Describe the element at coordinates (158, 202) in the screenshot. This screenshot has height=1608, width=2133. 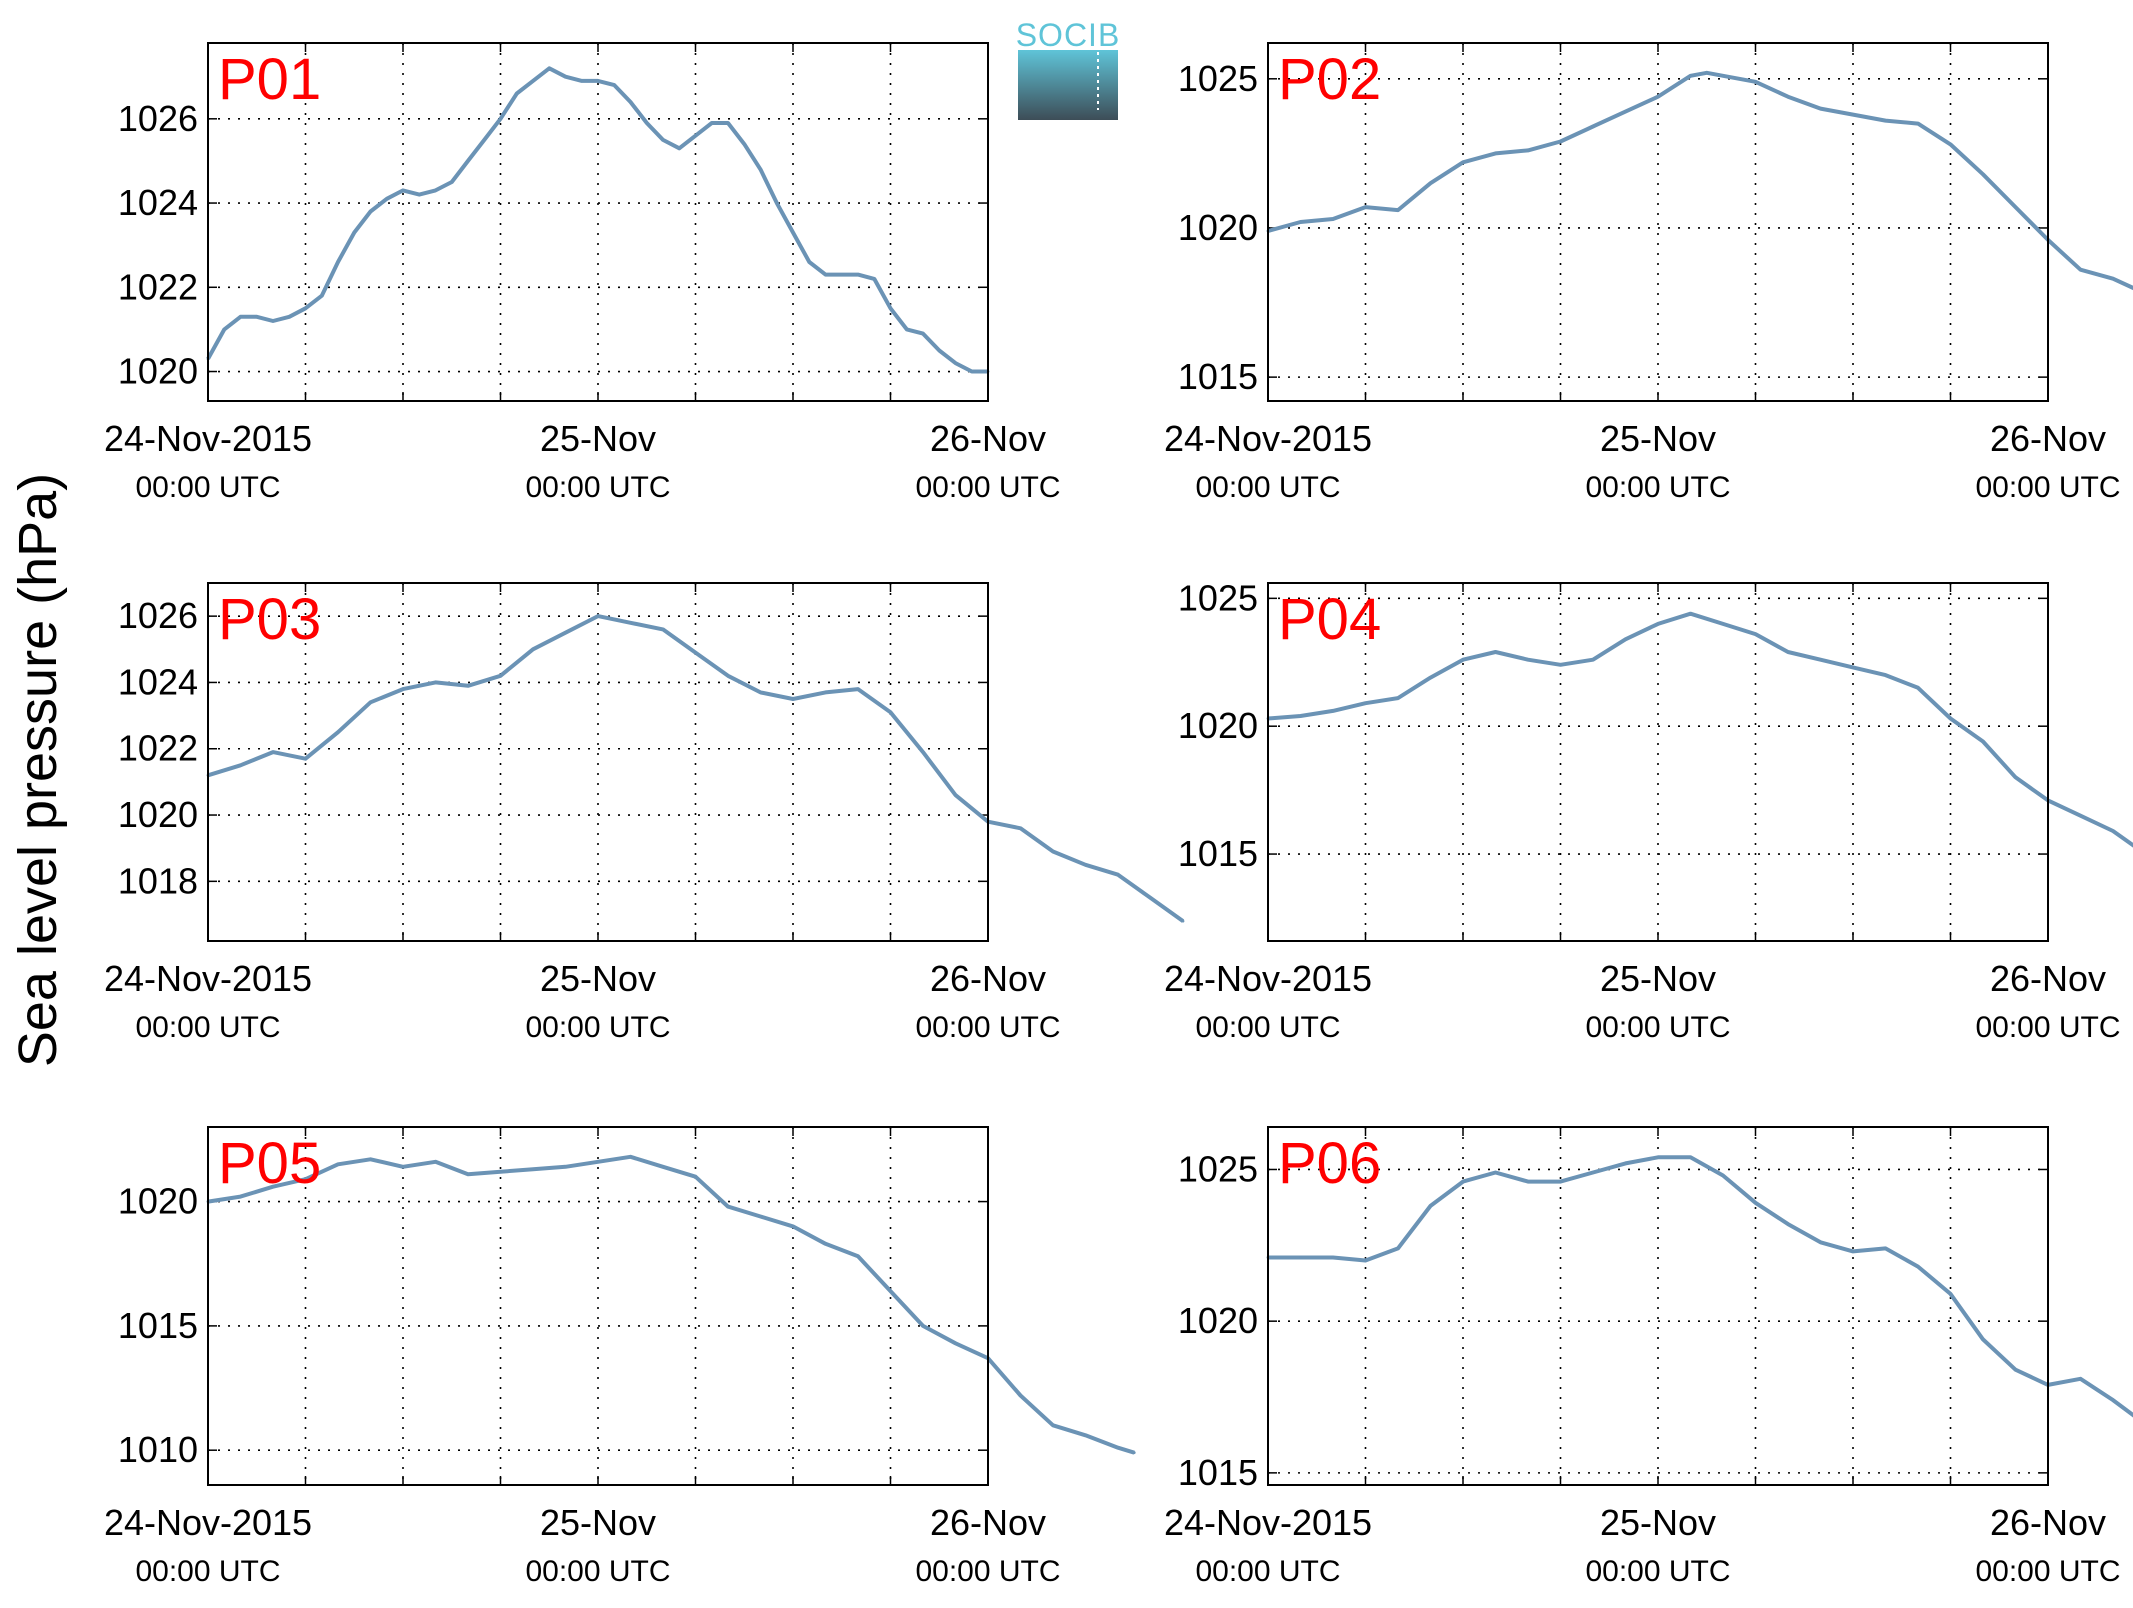
I see `y-tick-label: 1024` at that location.